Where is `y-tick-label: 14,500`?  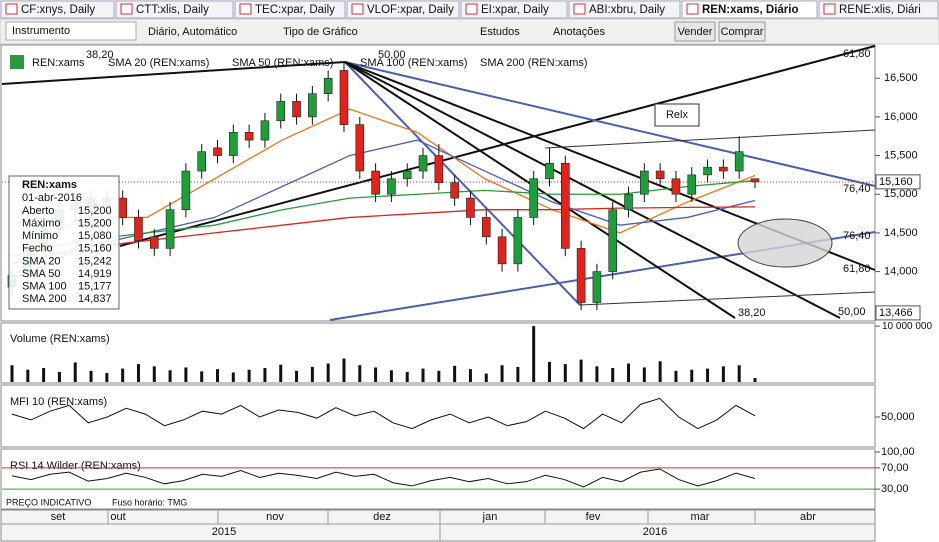
y-tick-label: 14,500 is located at coordinates (901, 233).